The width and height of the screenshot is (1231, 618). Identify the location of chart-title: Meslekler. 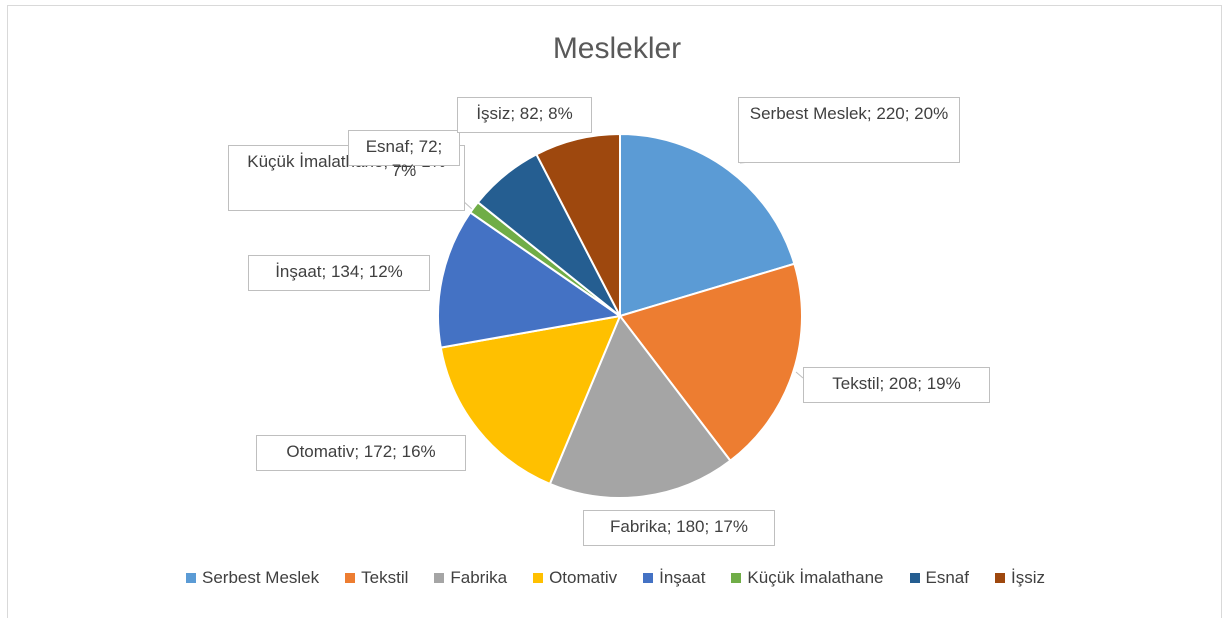
(617, 48).